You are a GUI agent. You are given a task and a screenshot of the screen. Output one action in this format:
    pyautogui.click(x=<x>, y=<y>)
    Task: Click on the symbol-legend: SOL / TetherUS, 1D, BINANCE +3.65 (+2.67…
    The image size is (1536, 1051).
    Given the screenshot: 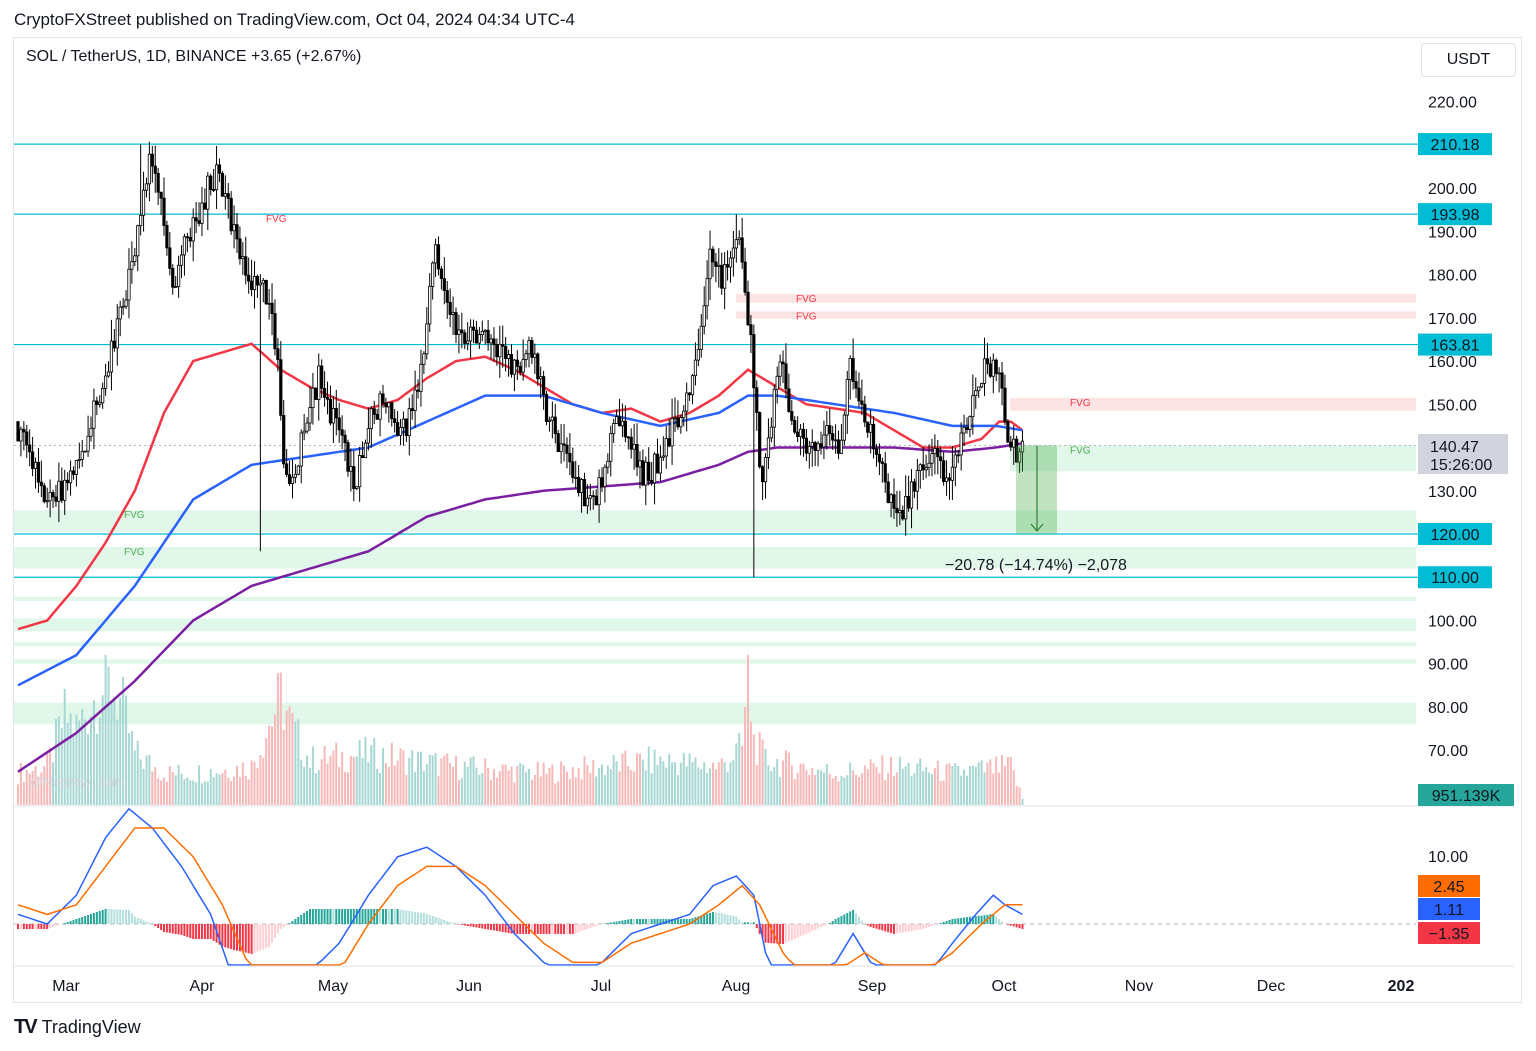 What is the action you would take?
    pyautogui.click(x=194, y=56)
    